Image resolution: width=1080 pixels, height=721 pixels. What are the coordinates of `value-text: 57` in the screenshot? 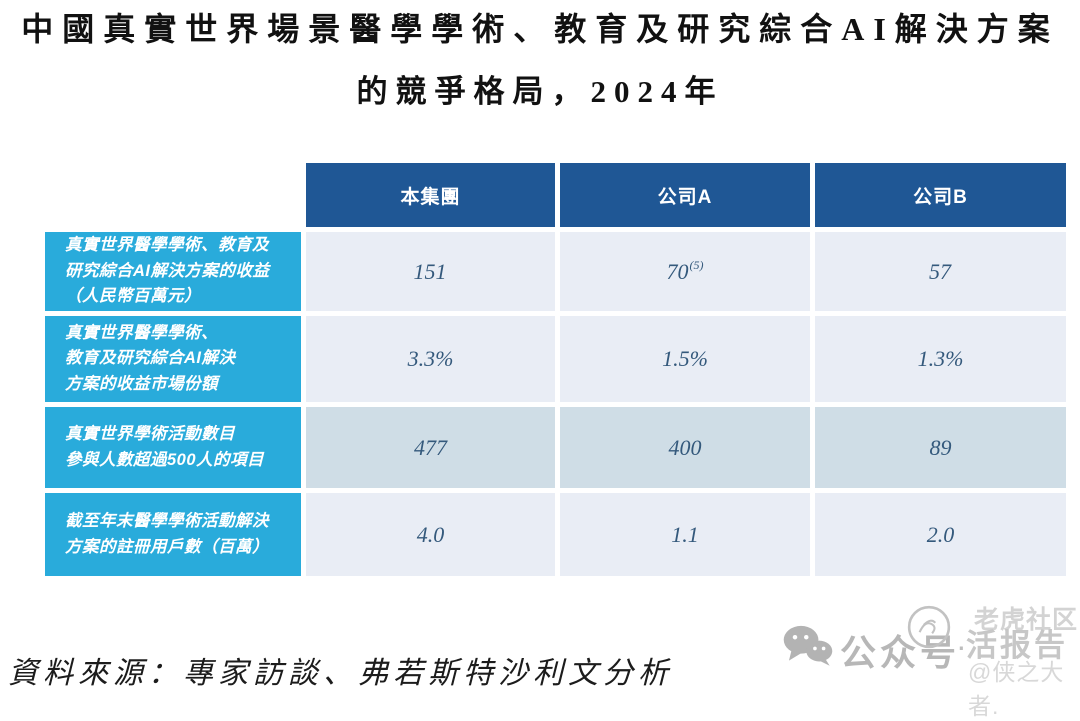 It's located at (940, 271).